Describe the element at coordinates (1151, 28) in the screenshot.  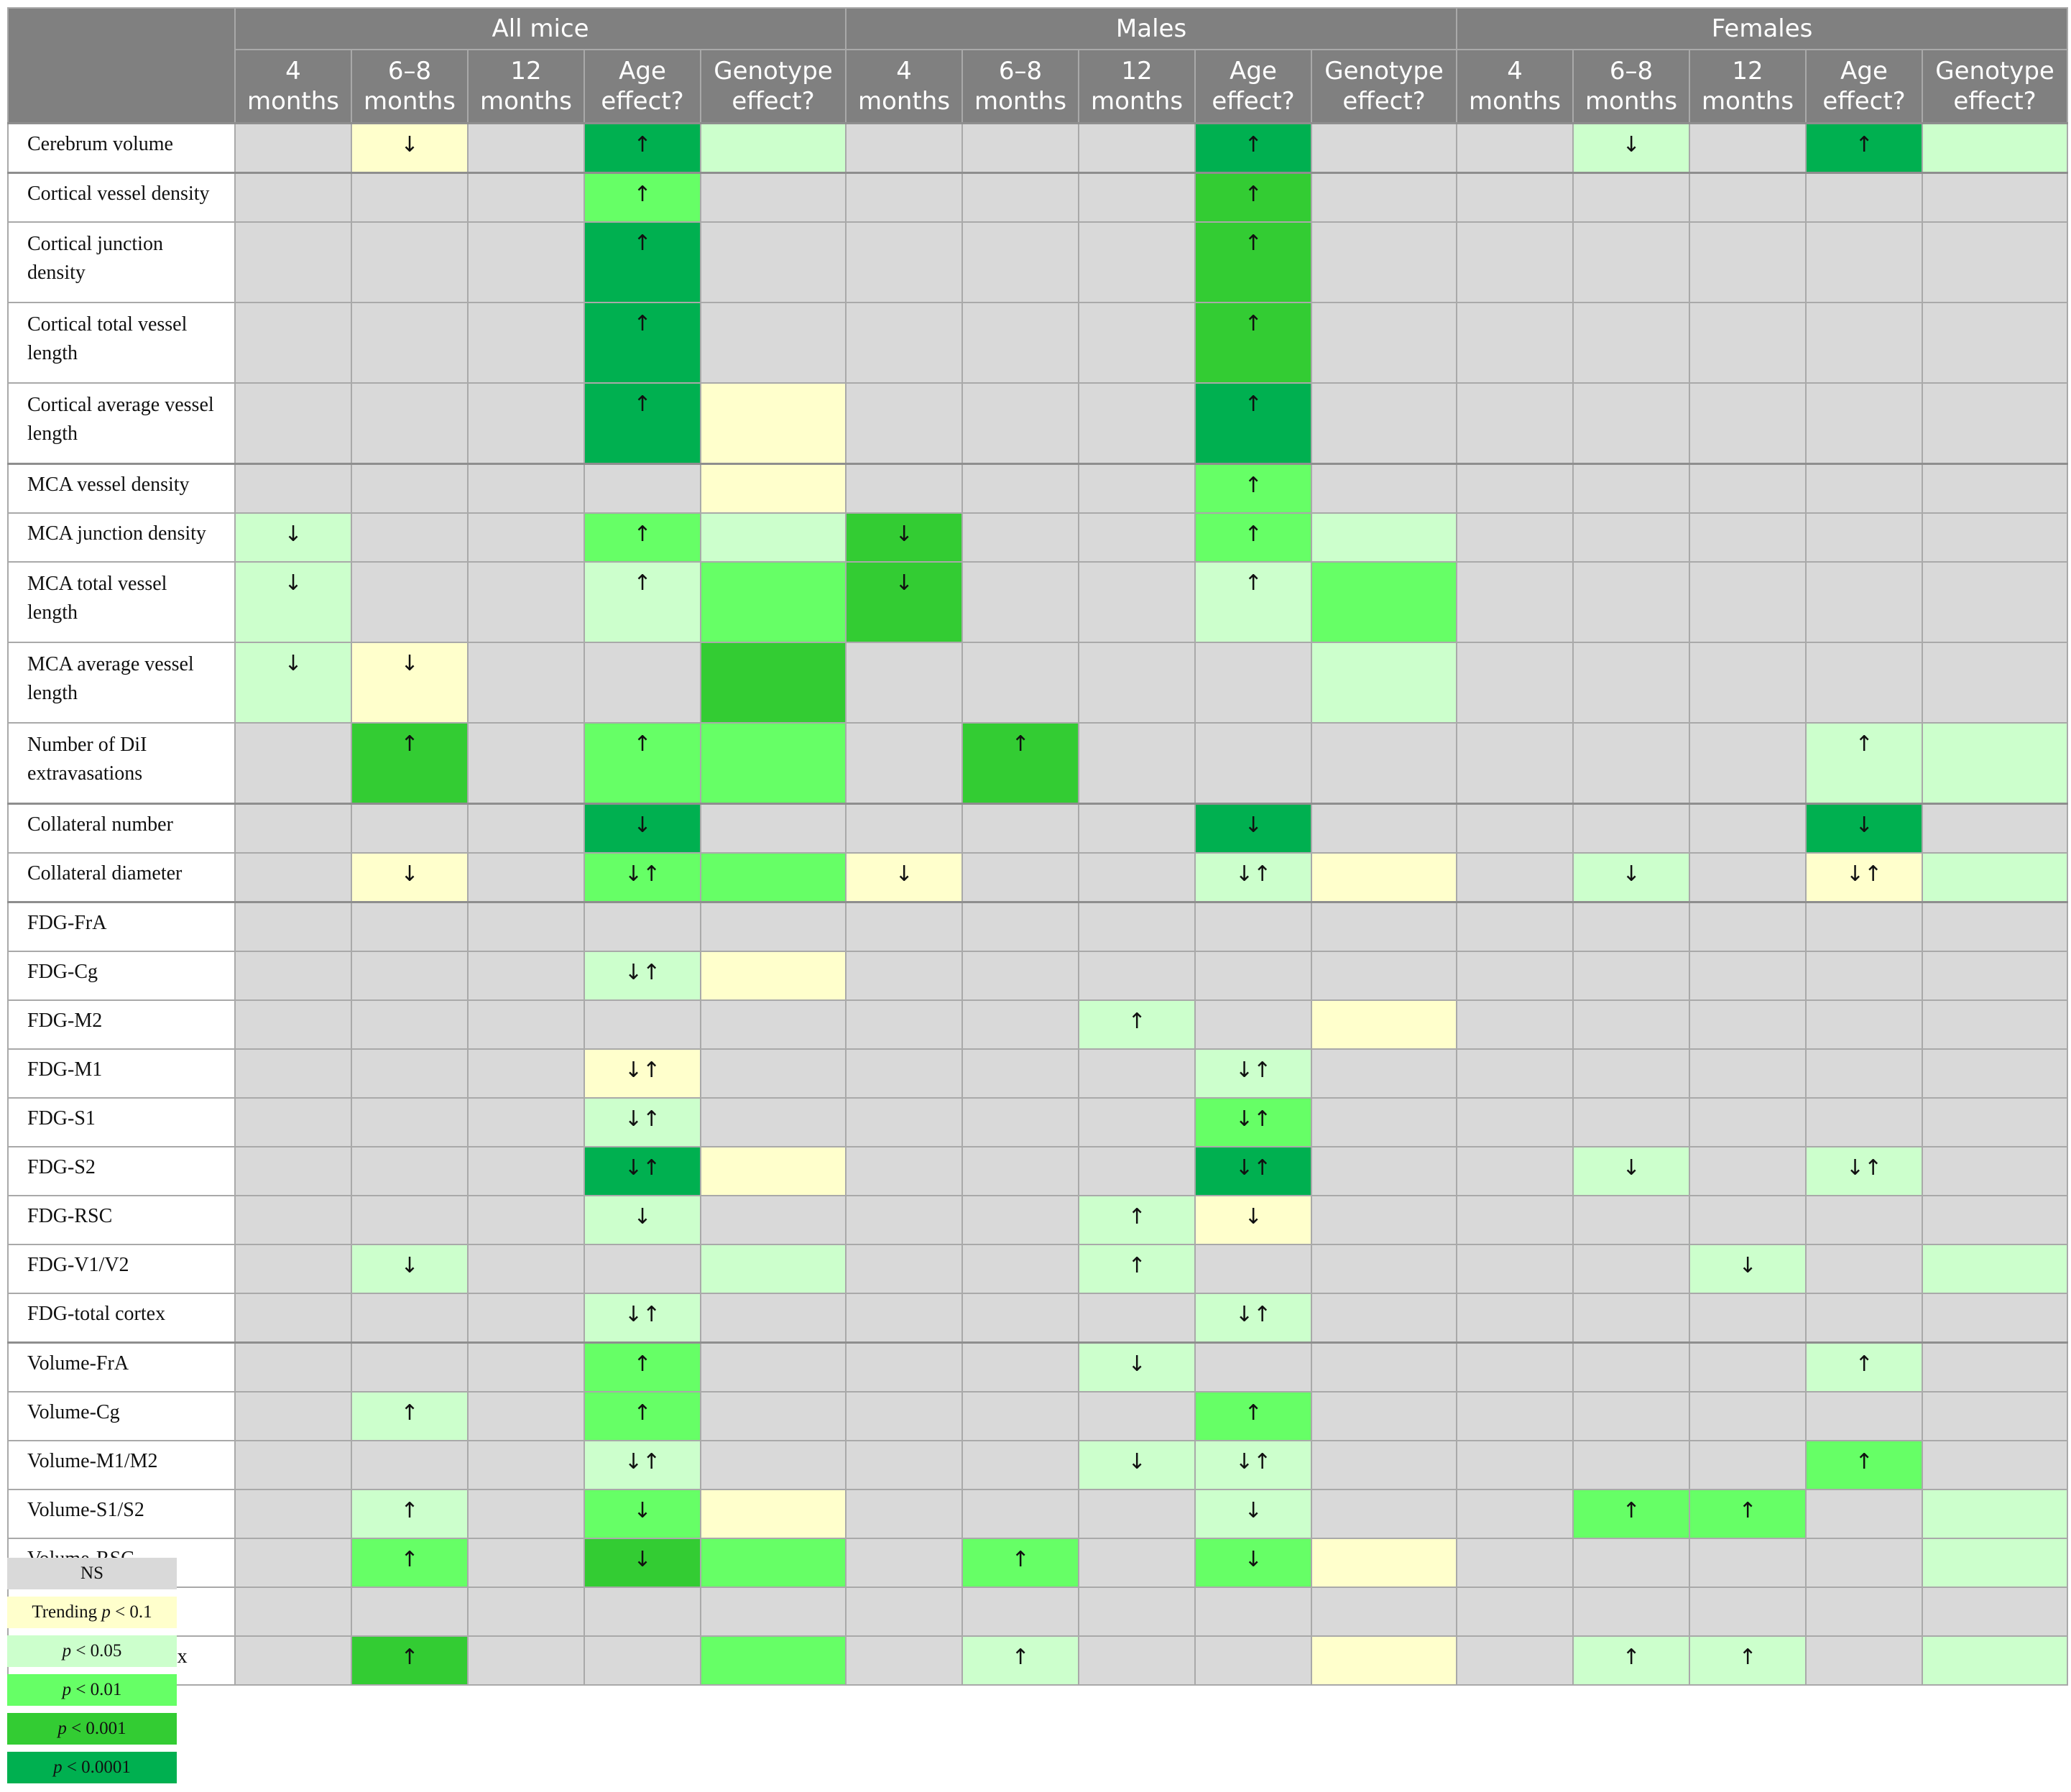
I see `group-header: Males` at that location.